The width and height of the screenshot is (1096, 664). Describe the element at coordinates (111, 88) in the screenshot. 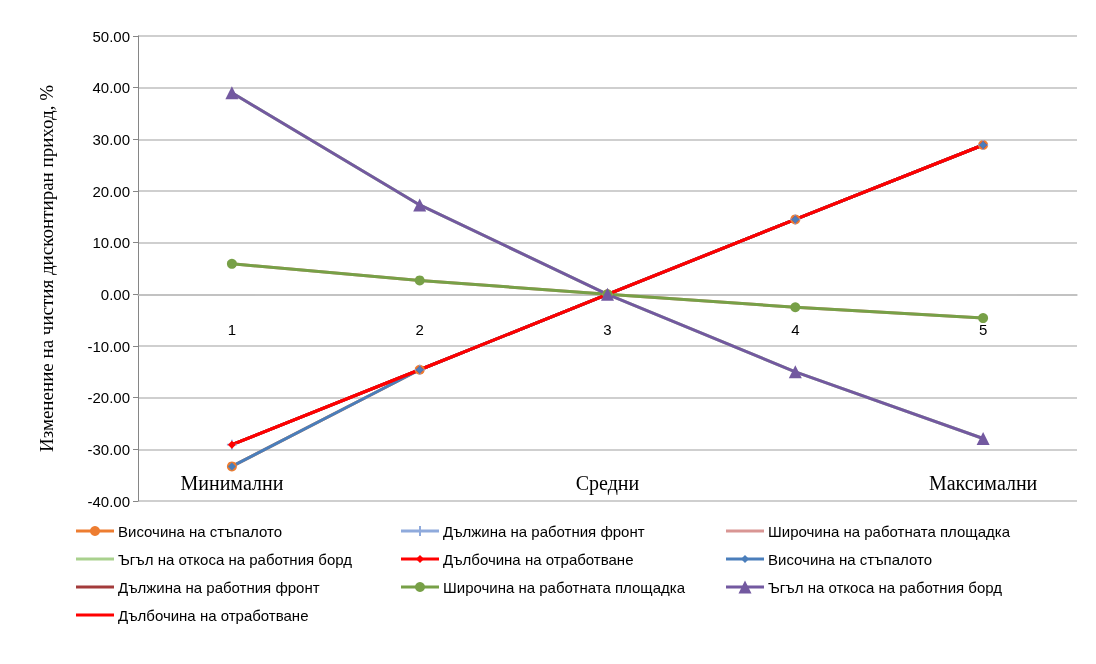

I see `y-tick-label: 40.00` at that location.